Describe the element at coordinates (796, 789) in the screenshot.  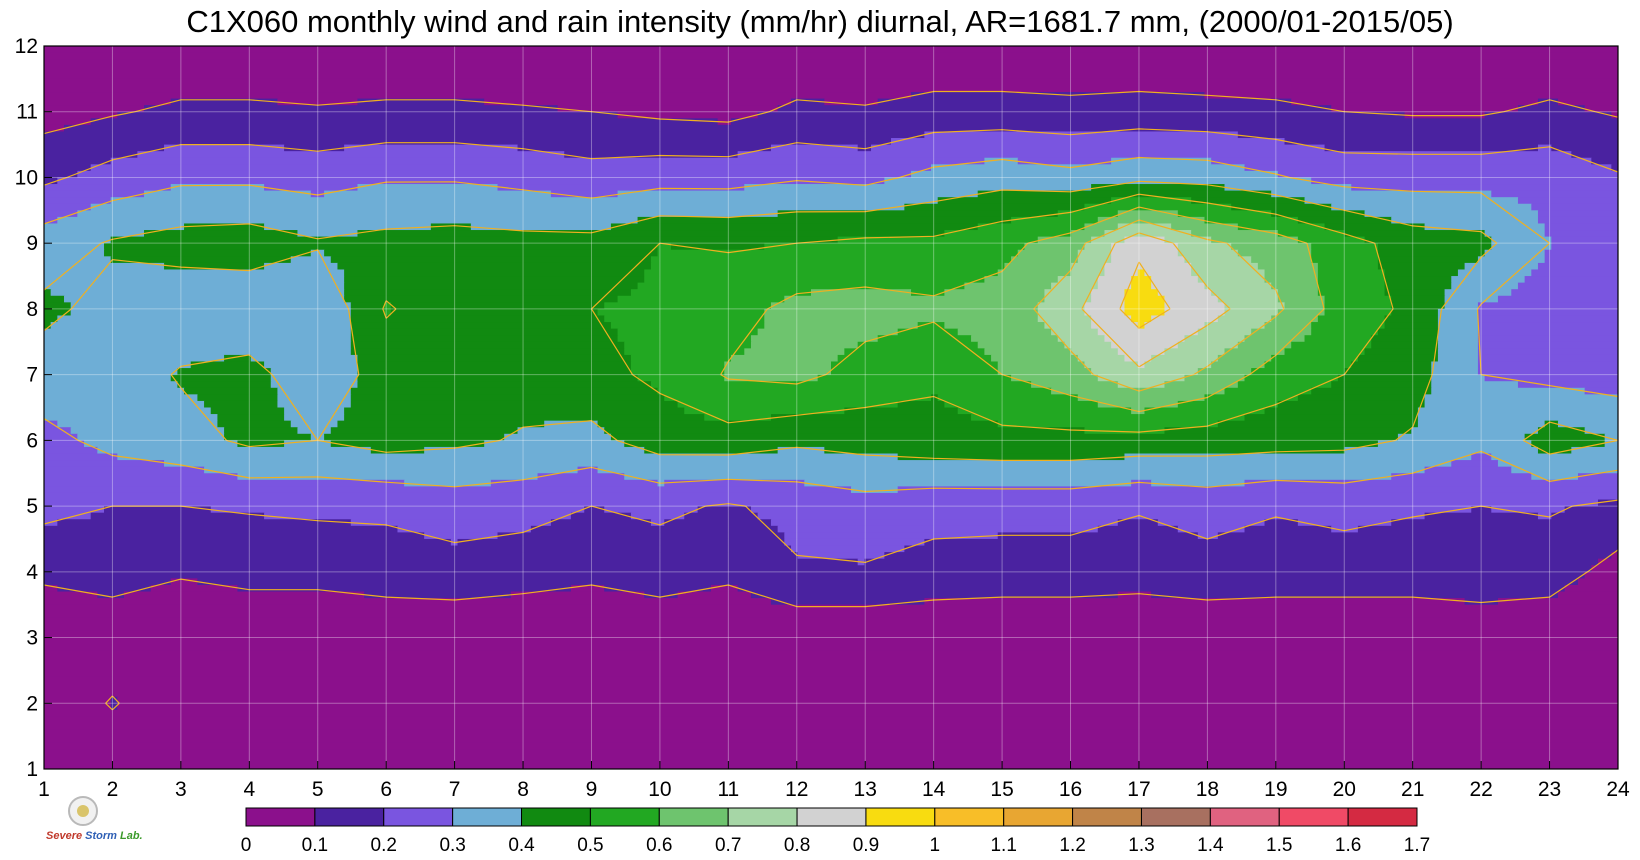
I see `x-tick-label: 12` at that location.